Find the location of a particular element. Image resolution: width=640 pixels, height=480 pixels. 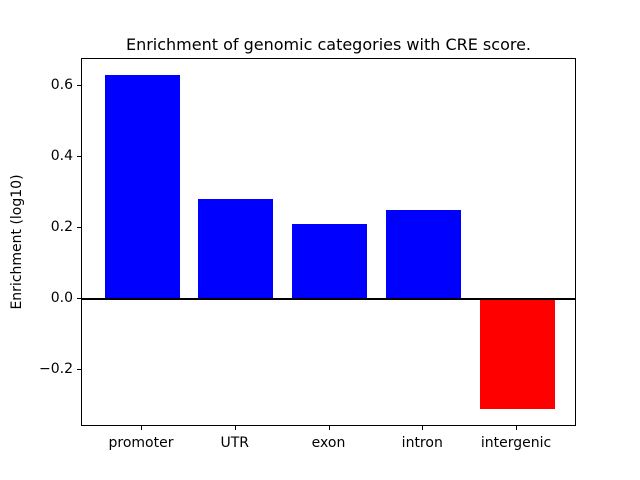

x-tick-label-promoter: promoter is located at coordinates (141, 443).